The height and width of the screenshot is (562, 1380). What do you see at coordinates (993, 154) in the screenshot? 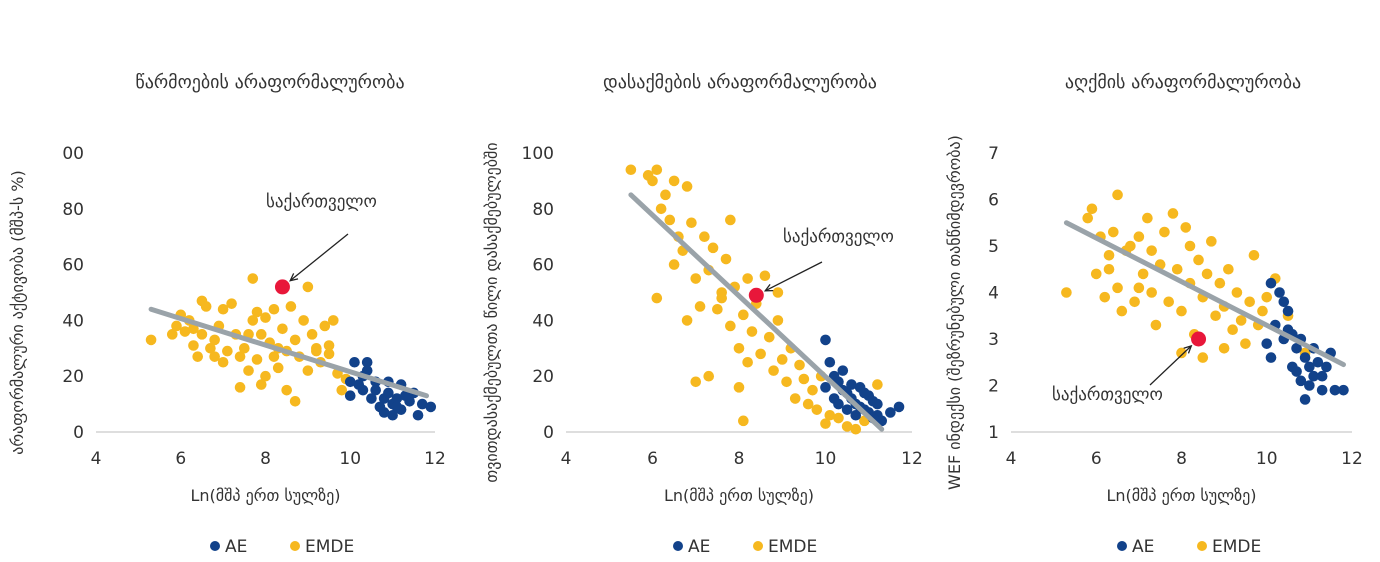
I see `y-tick-label: 7` at bounding box center [993, 154].